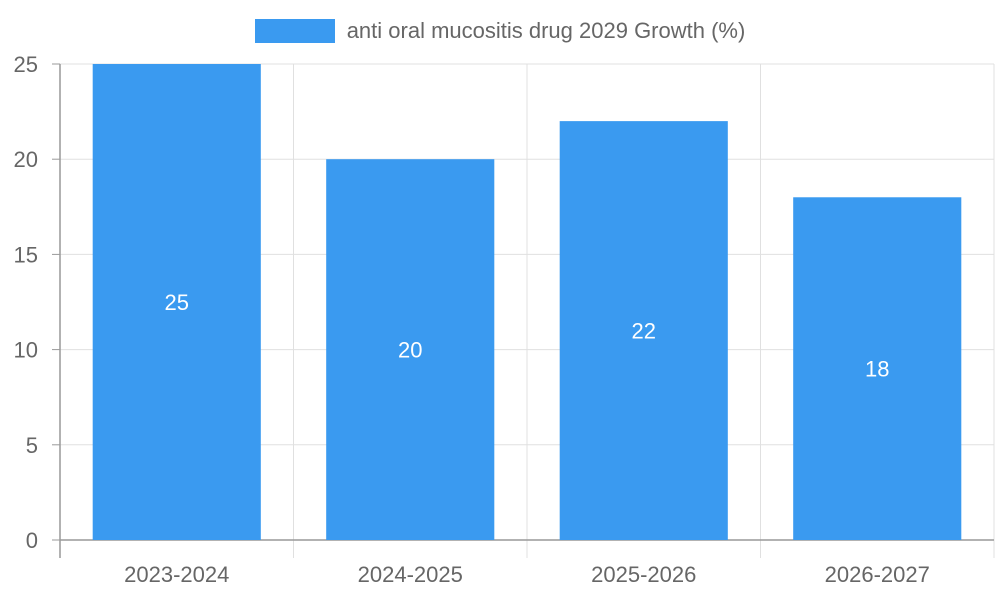 The image size is (1000, 605). I want to click on y-tick-label: 10, so click(26, 350).